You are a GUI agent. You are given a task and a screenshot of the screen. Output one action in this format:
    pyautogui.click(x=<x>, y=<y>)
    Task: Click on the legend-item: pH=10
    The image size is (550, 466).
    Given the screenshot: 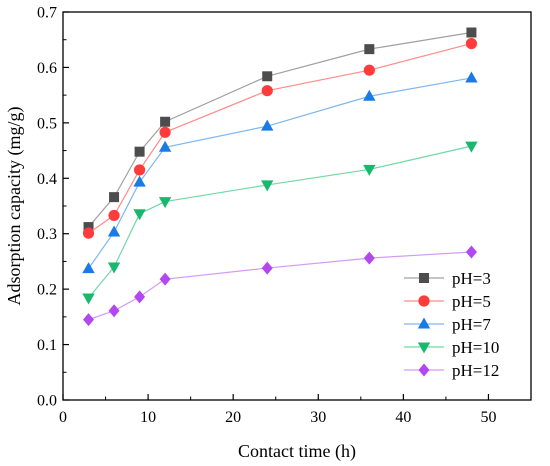 What is the action you would take?
    pyautogui.click(x=451, y=347)
    